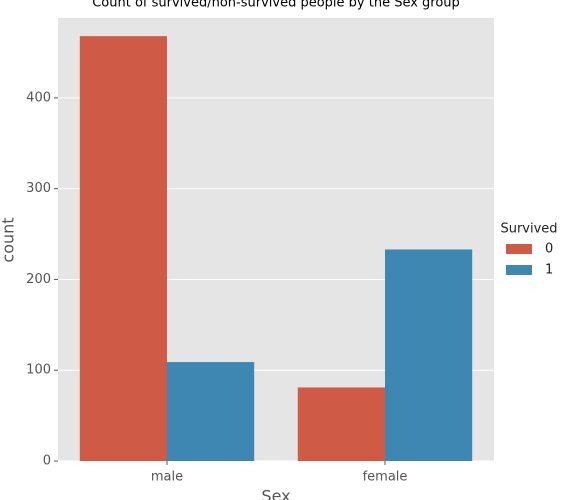 Image resolution: width=572 pixels, height=500 pixels. What do you see at coordinates (9, 239) in the screenshot?
I see `y-axis-label: count` at bounding box center [9, 239].